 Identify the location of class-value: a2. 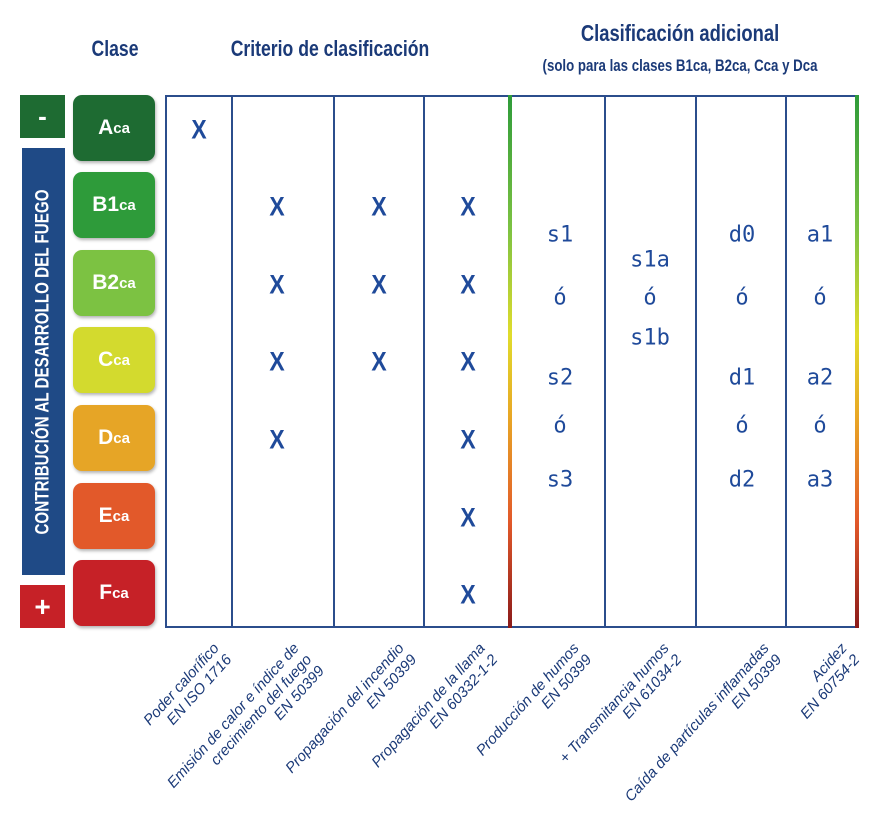
(820, 378).